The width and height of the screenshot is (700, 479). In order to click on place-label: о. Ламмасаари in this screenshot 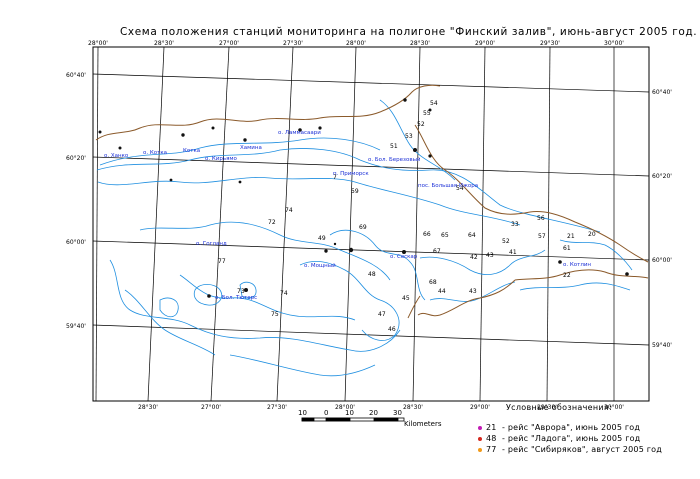, I will do `click(299, 133)`.